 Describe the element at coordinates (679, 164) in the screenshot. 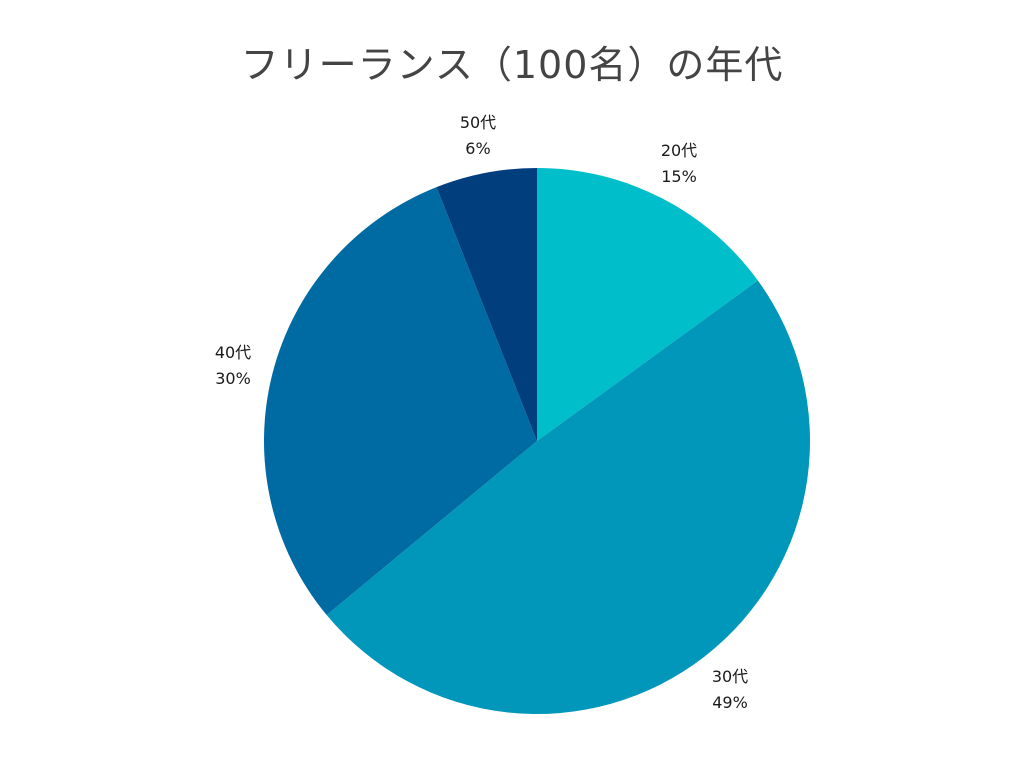

I see `label-20s: 20代 15%` at that location.